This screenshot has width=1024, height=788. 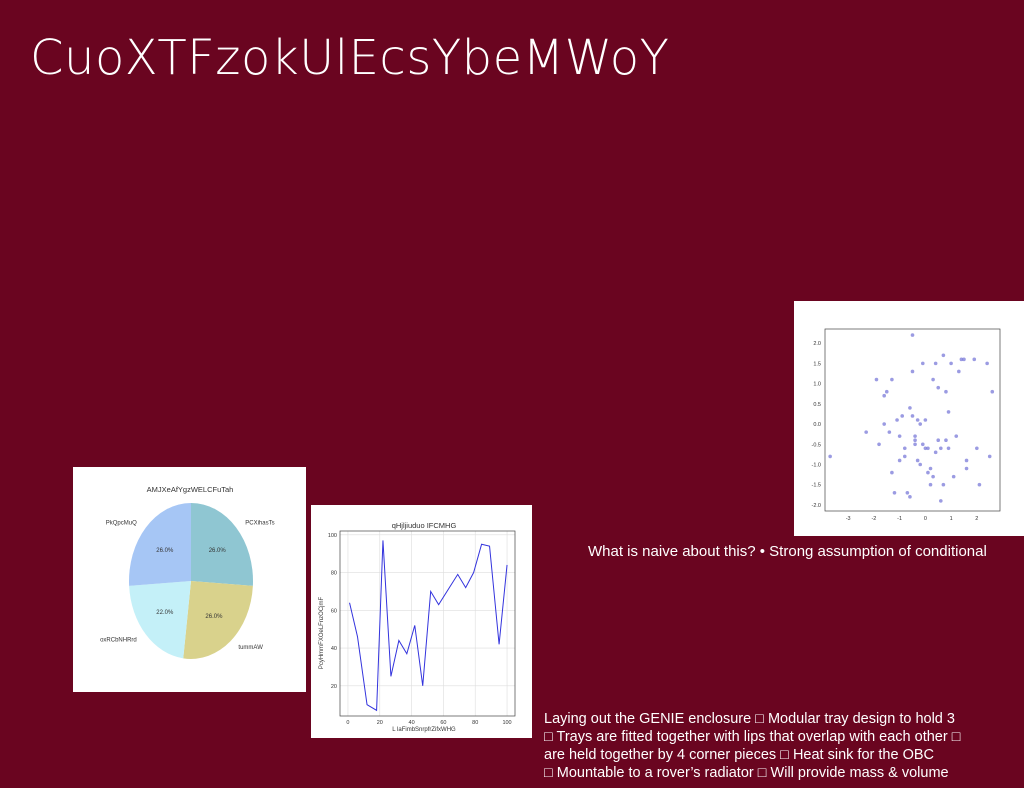 What do you see at coordinates (873, 519) in the screenshot?
I see `scatter-xtick-label: -2` at bounding box center [873, 519].